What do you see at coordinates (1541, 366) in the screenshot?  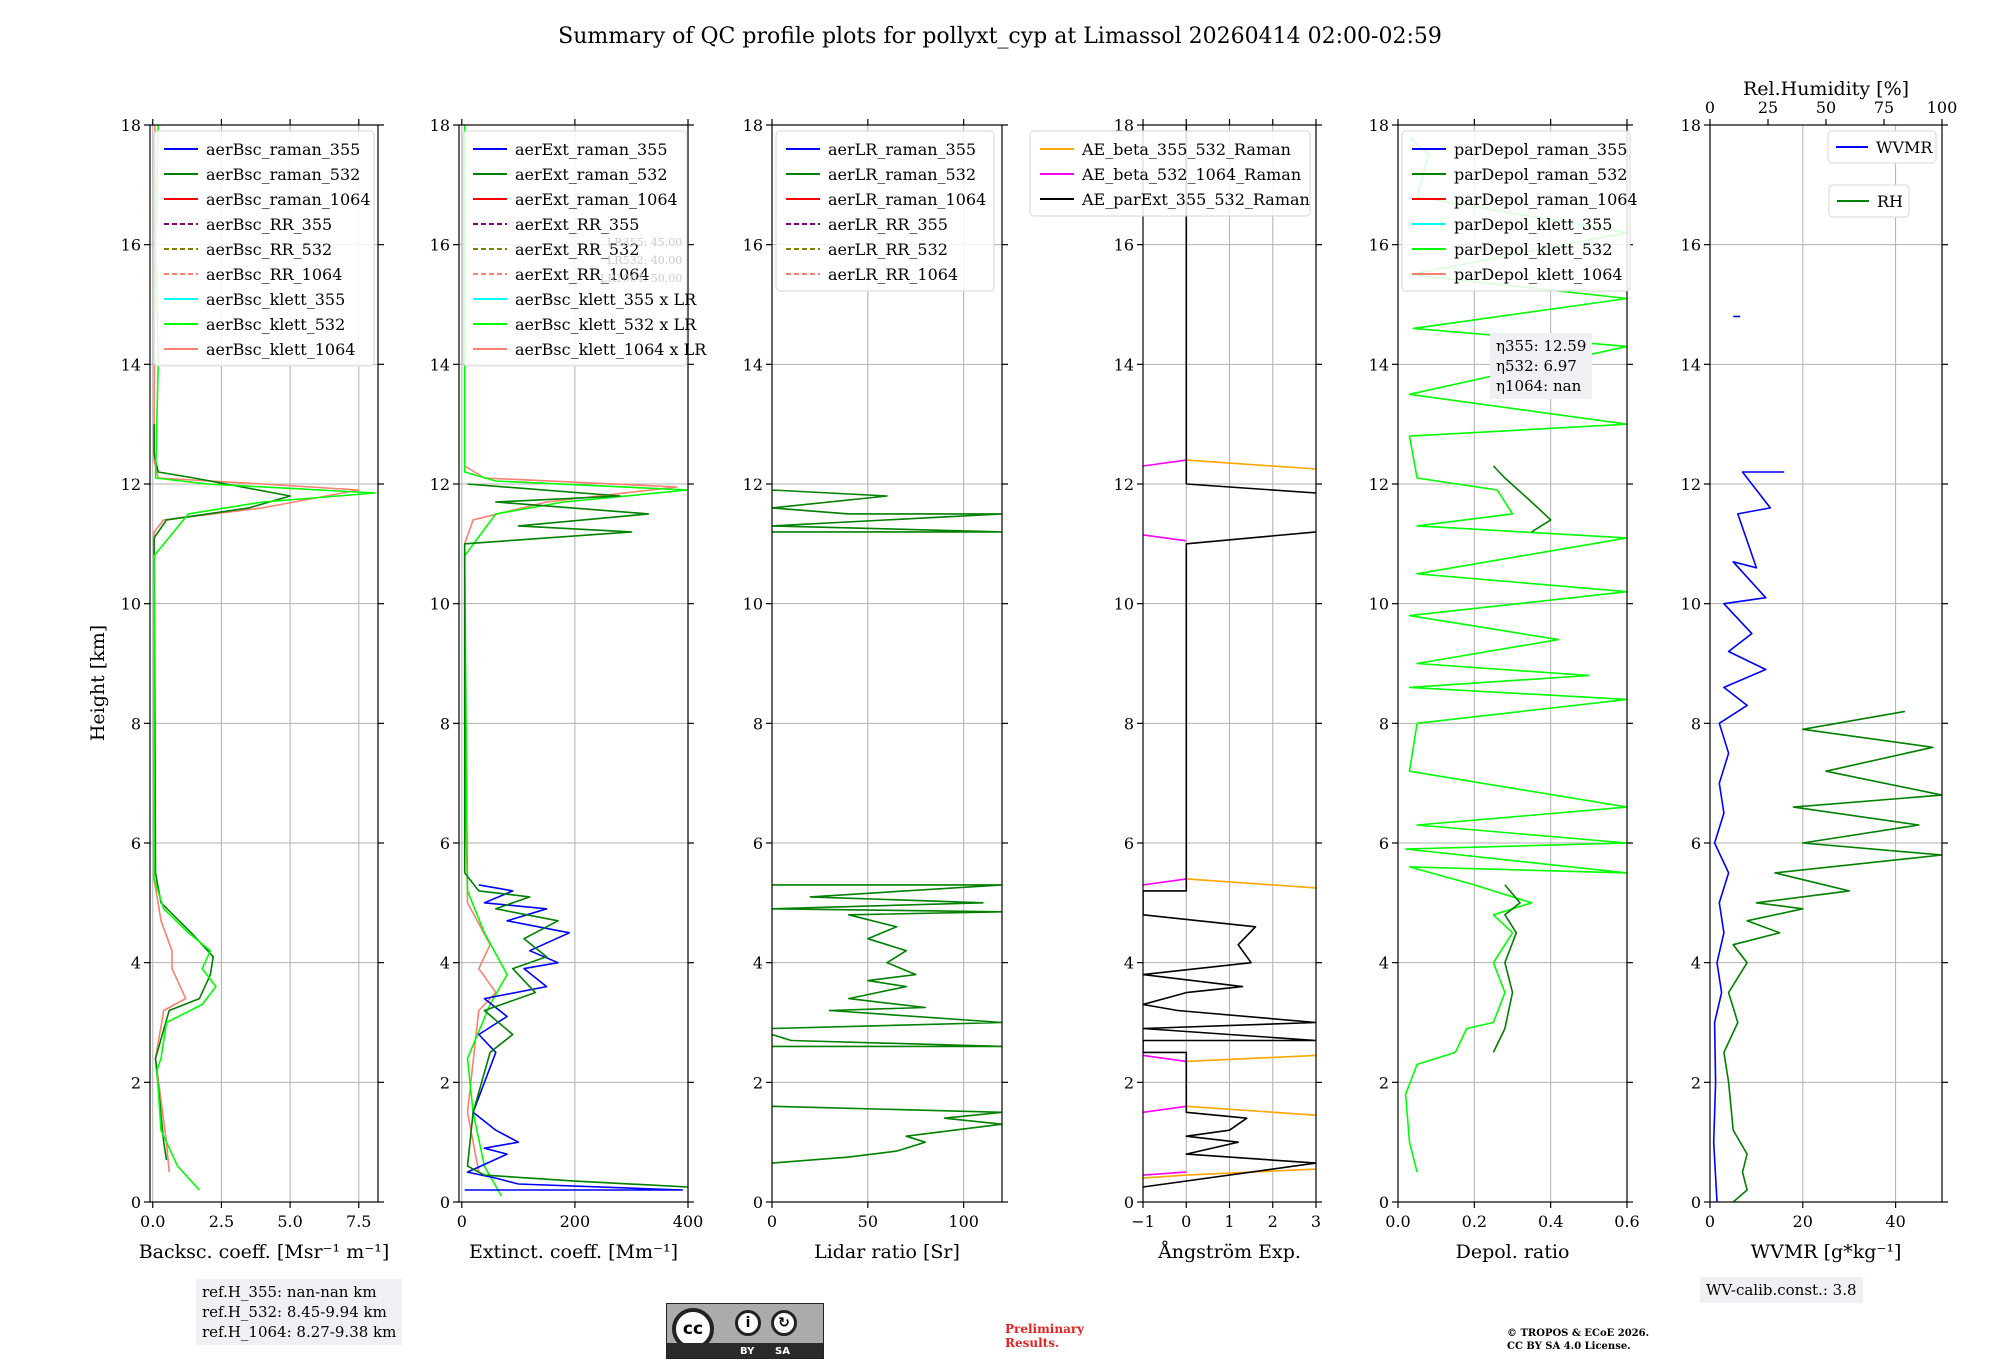 I see `eta-box: η355: 12.59 η532: 6.97 η1064: nan` at bounding box center [1541, 366].